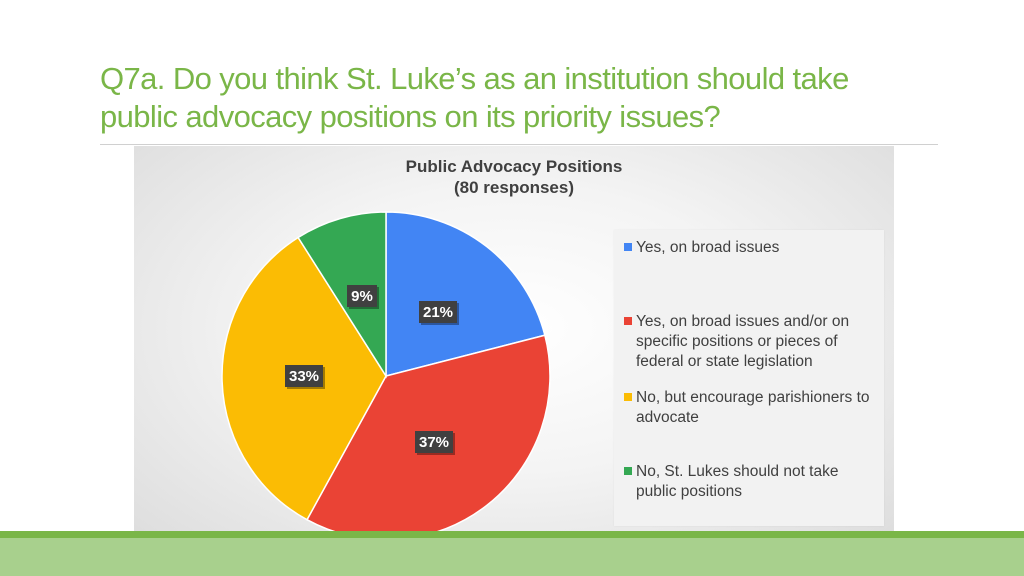  What do you see at coordinates (512, 557) in the screenshot?
I see `footer-band-light` at bounding box center [512, 557].